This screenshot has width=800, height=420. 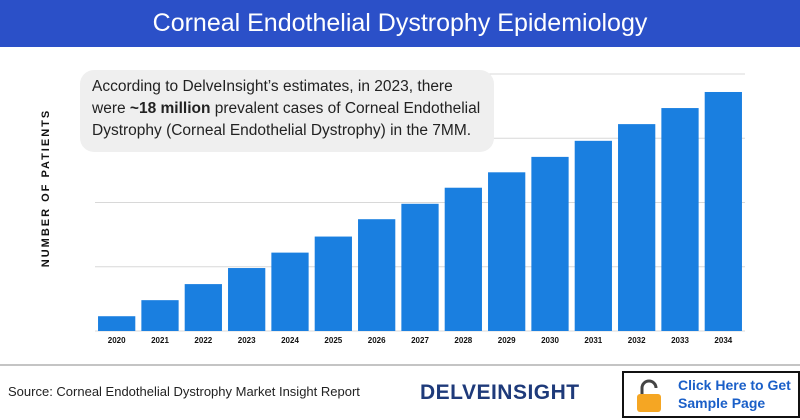 What do you see at coordinates (593, 340) in the screenshot?
I see `x-tick-label: 2031` at bounding box center [593, 340].